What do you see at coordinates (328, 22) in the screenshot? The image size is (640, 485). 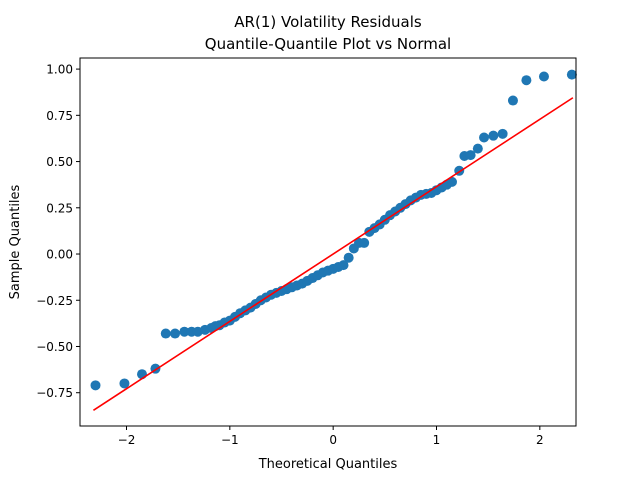 I see `chart-title: AR(1) Volatility Residuals` at bounding box center [328, 22].